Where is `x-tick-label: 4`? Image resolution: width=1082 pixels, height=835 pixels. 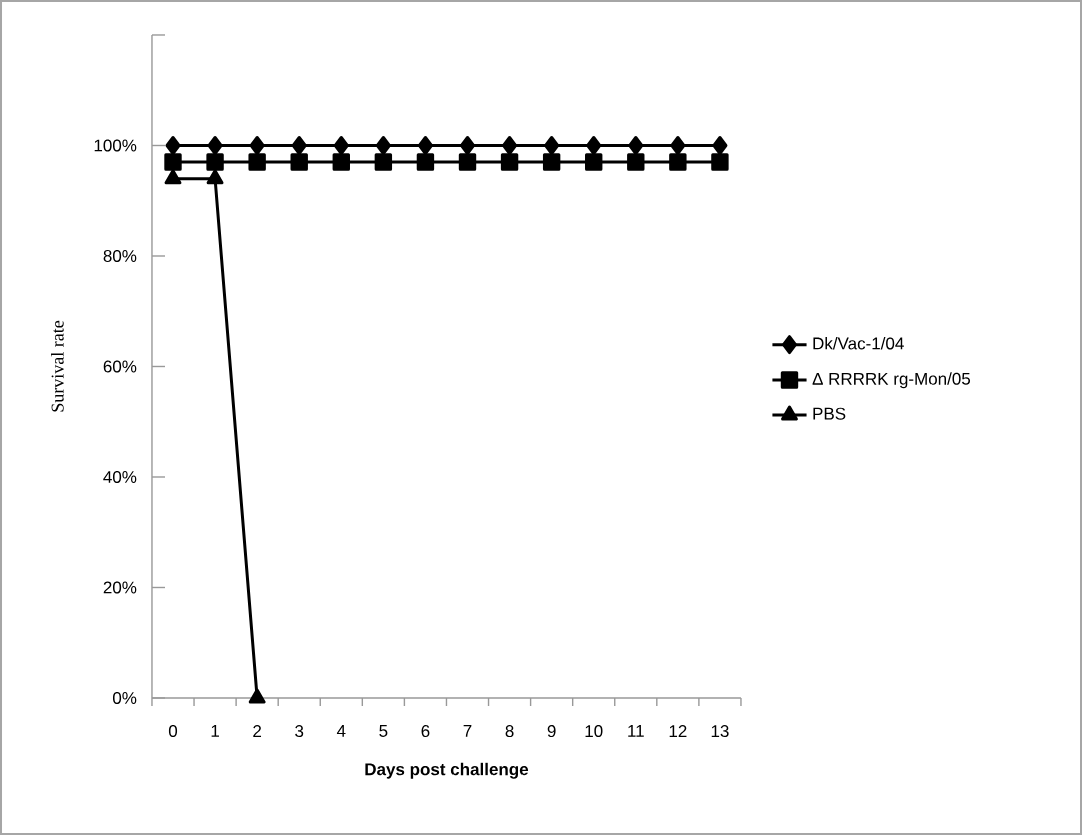 x-tick-label: 4 is located at coordinates (341, 731).